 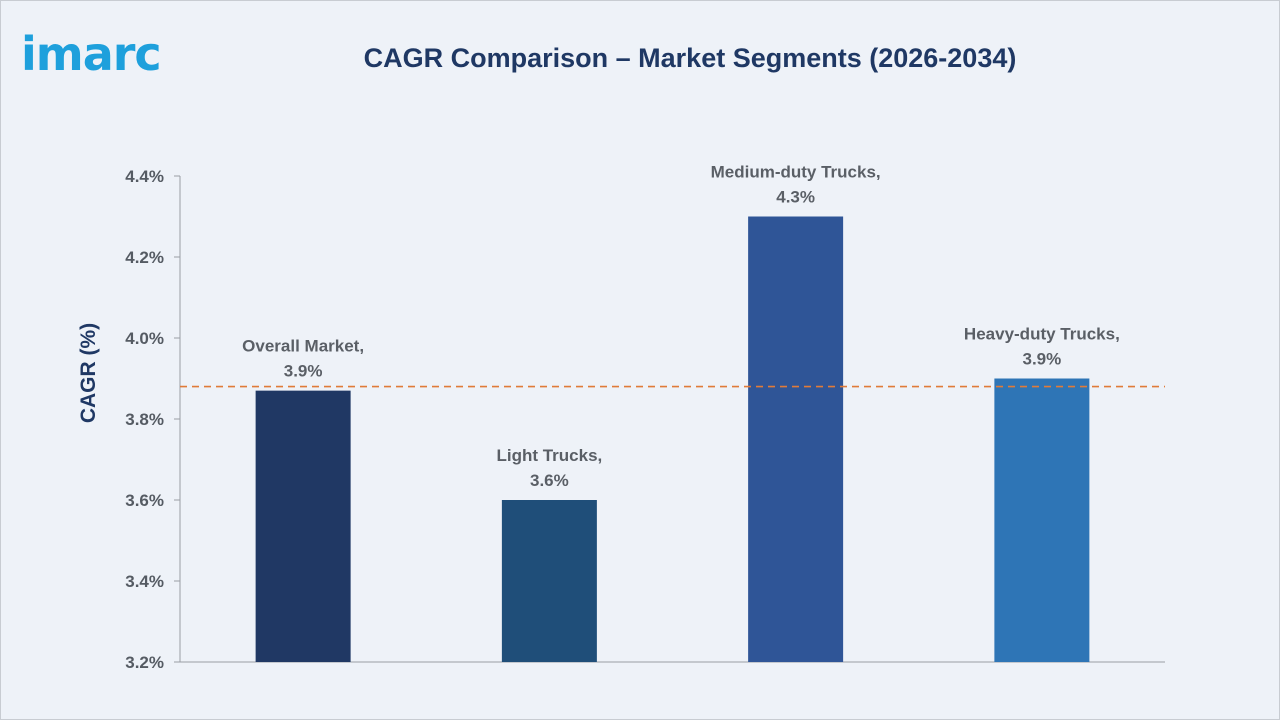 I want to click on y-tick-label: 4.2%, so click(x=144, y=257).